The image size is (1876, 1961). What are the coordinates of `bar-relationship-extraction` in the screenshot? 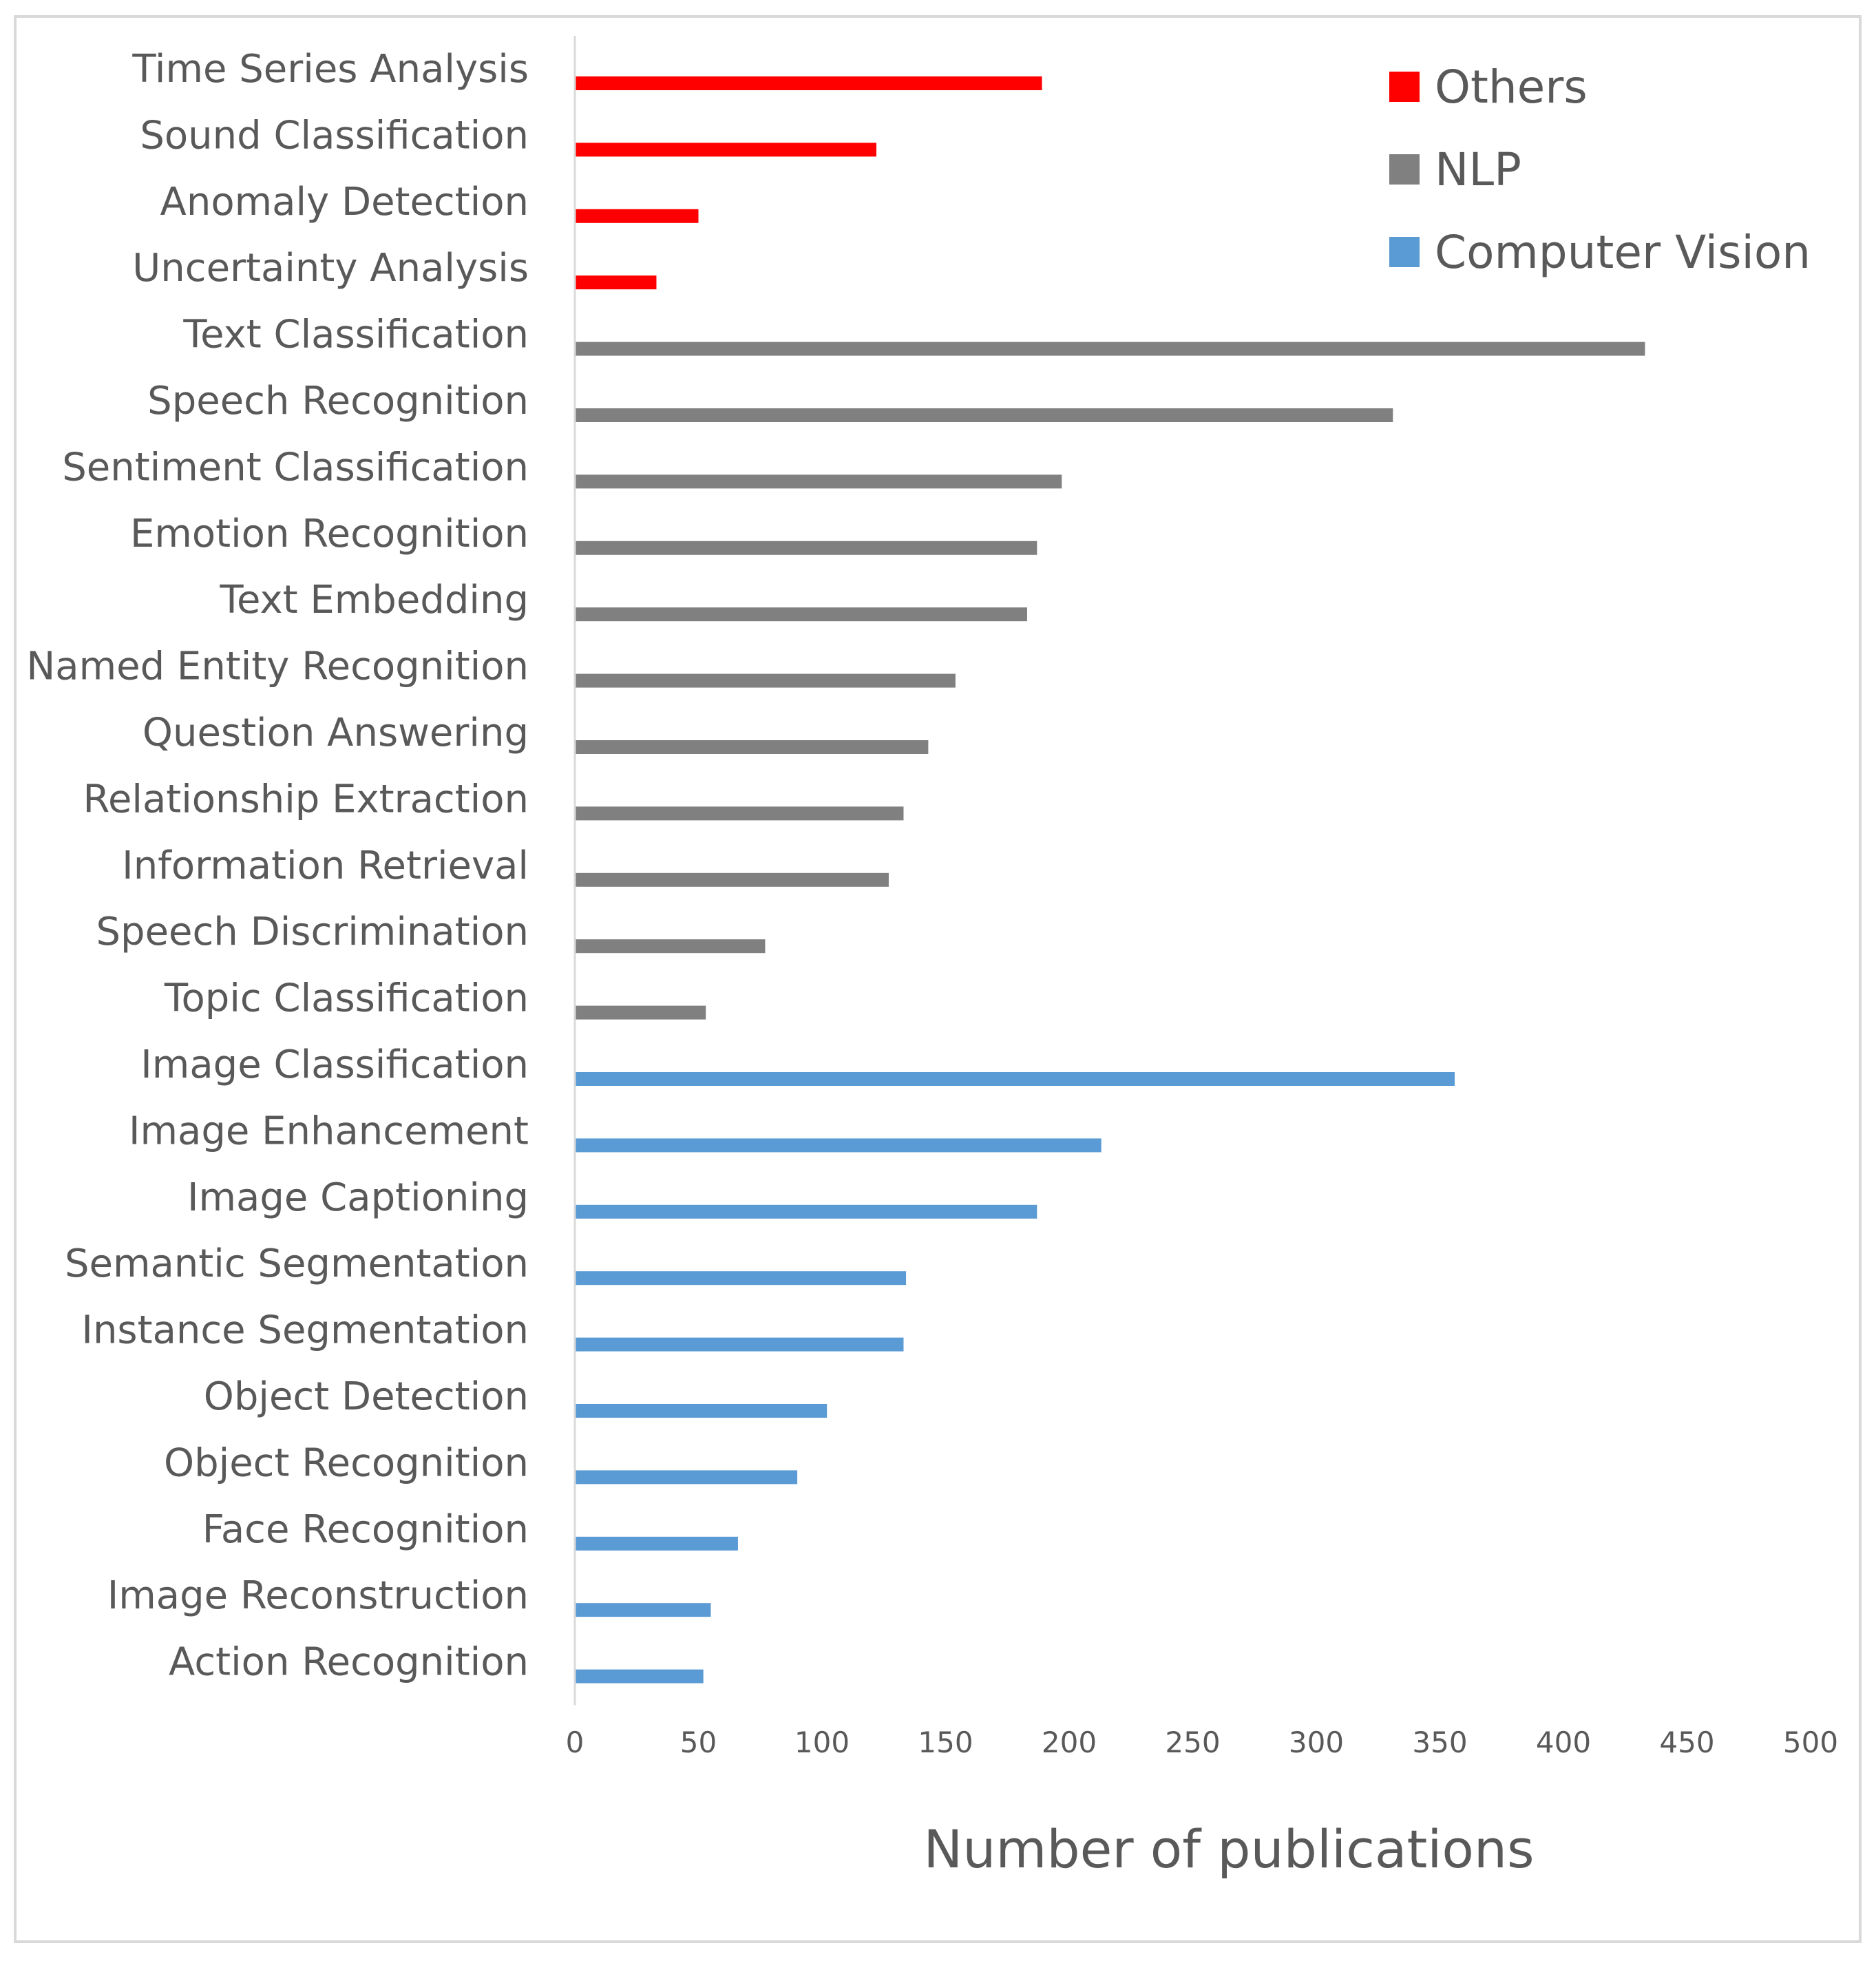 It's located at (739, 814).